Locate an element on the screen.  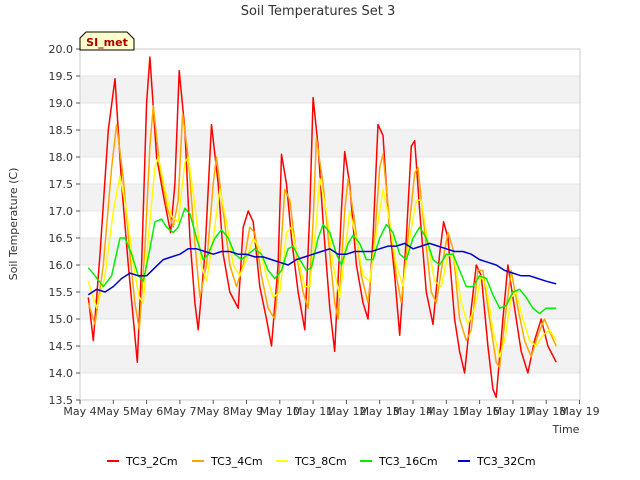
y-tick-label: 15.5 is located at coordinates (61, 292).